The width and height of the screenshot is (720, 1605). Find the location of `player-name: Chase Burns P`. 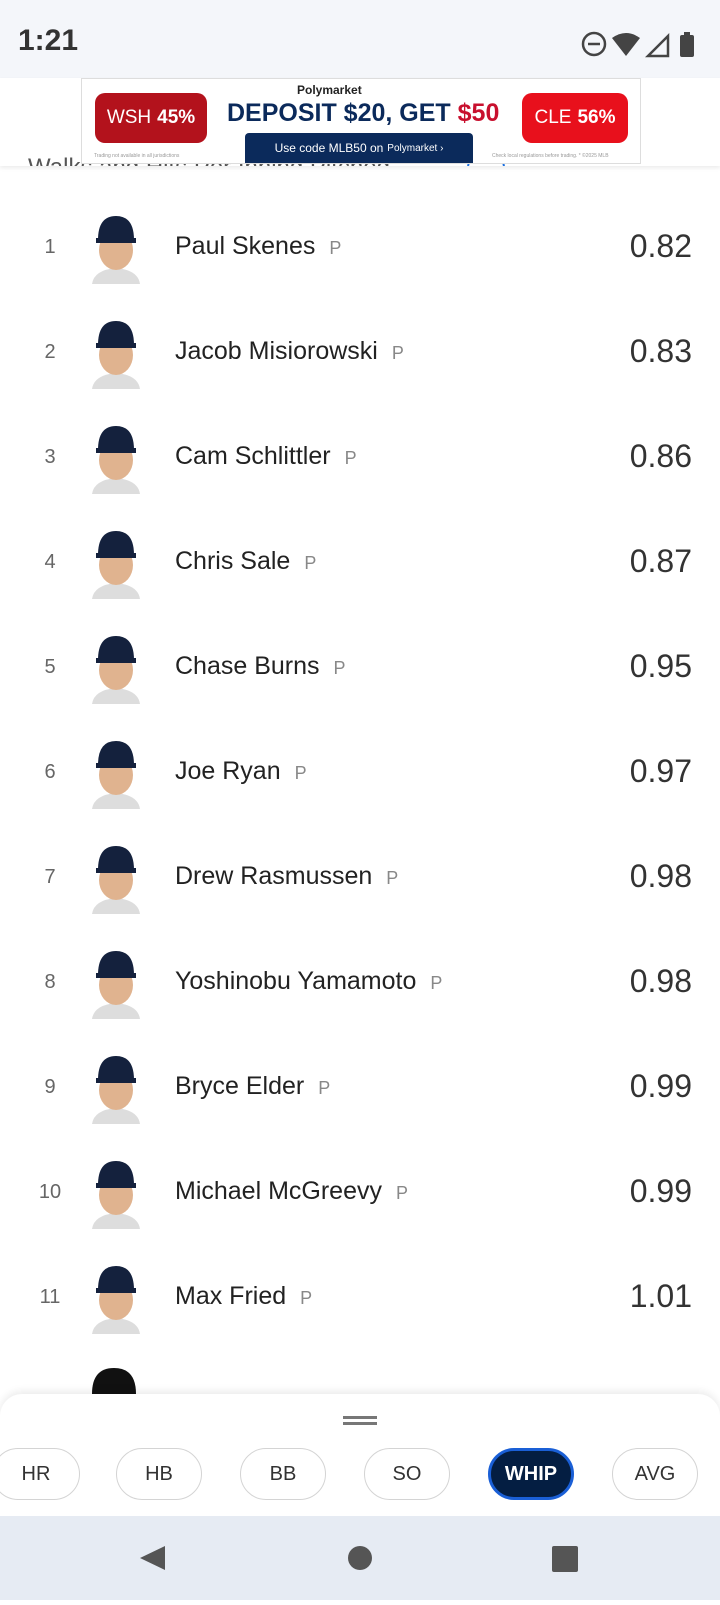

player-name: Chase Burns P is located at coordinates (260, 666).